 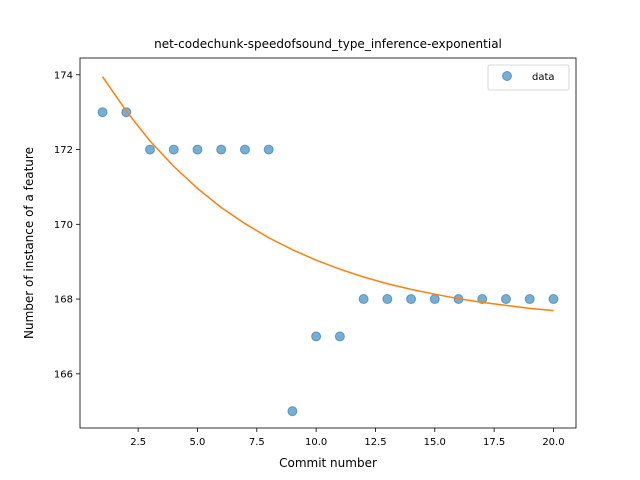 I want to click on y-tick-label: 170, so click(x=63, y=225).